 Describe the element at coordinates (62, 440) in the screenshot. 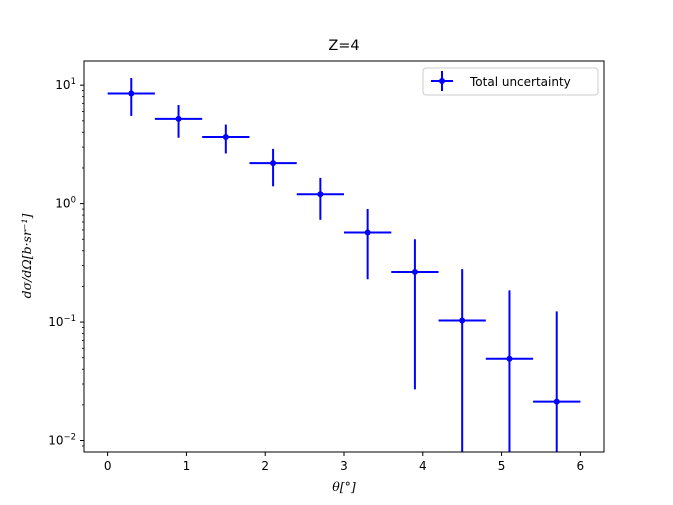

I see `y-tick-label: 10⁻²` at that location.